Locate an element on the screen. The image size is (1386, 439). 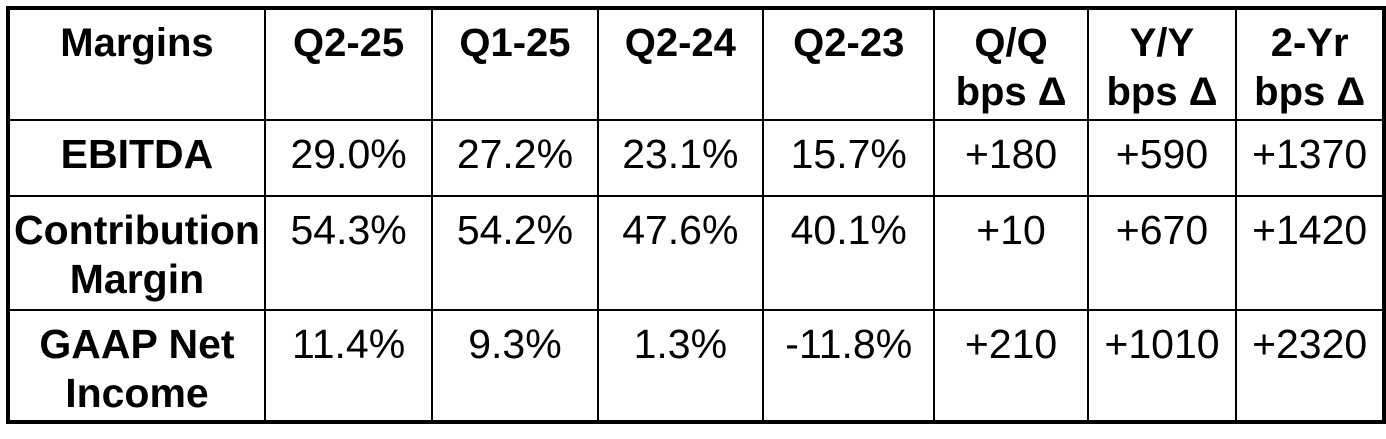
cell-contrib-q2-25: 54.3% is located at coordinates (348, 253).